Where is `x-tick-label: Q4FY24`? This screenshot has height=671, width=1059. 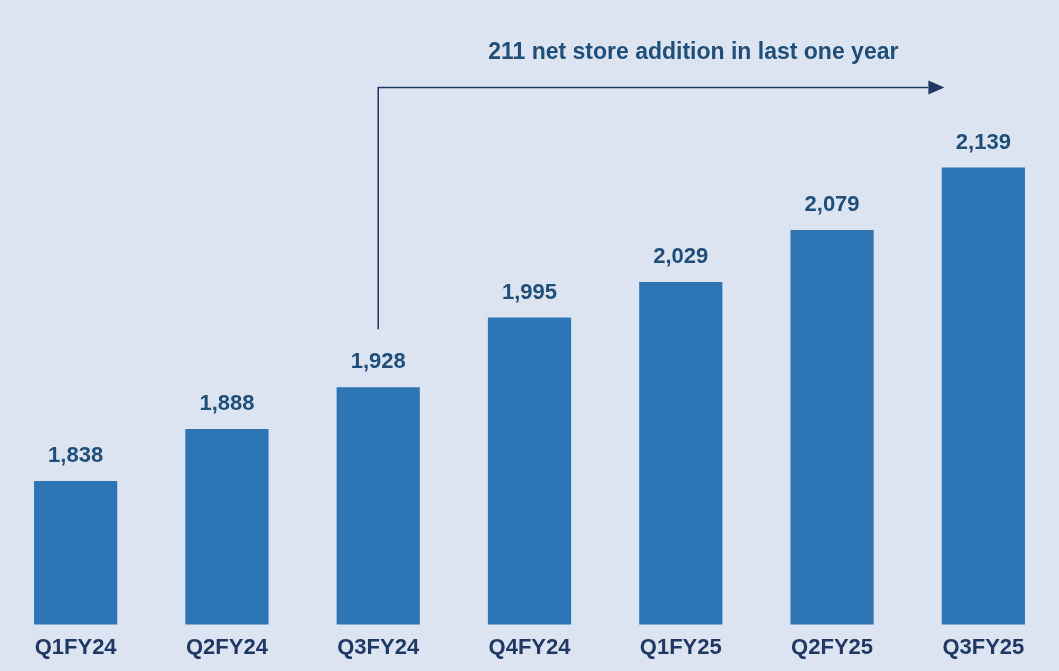 x-tick-label: Q4FY24 is located at coordinates (530, 646).